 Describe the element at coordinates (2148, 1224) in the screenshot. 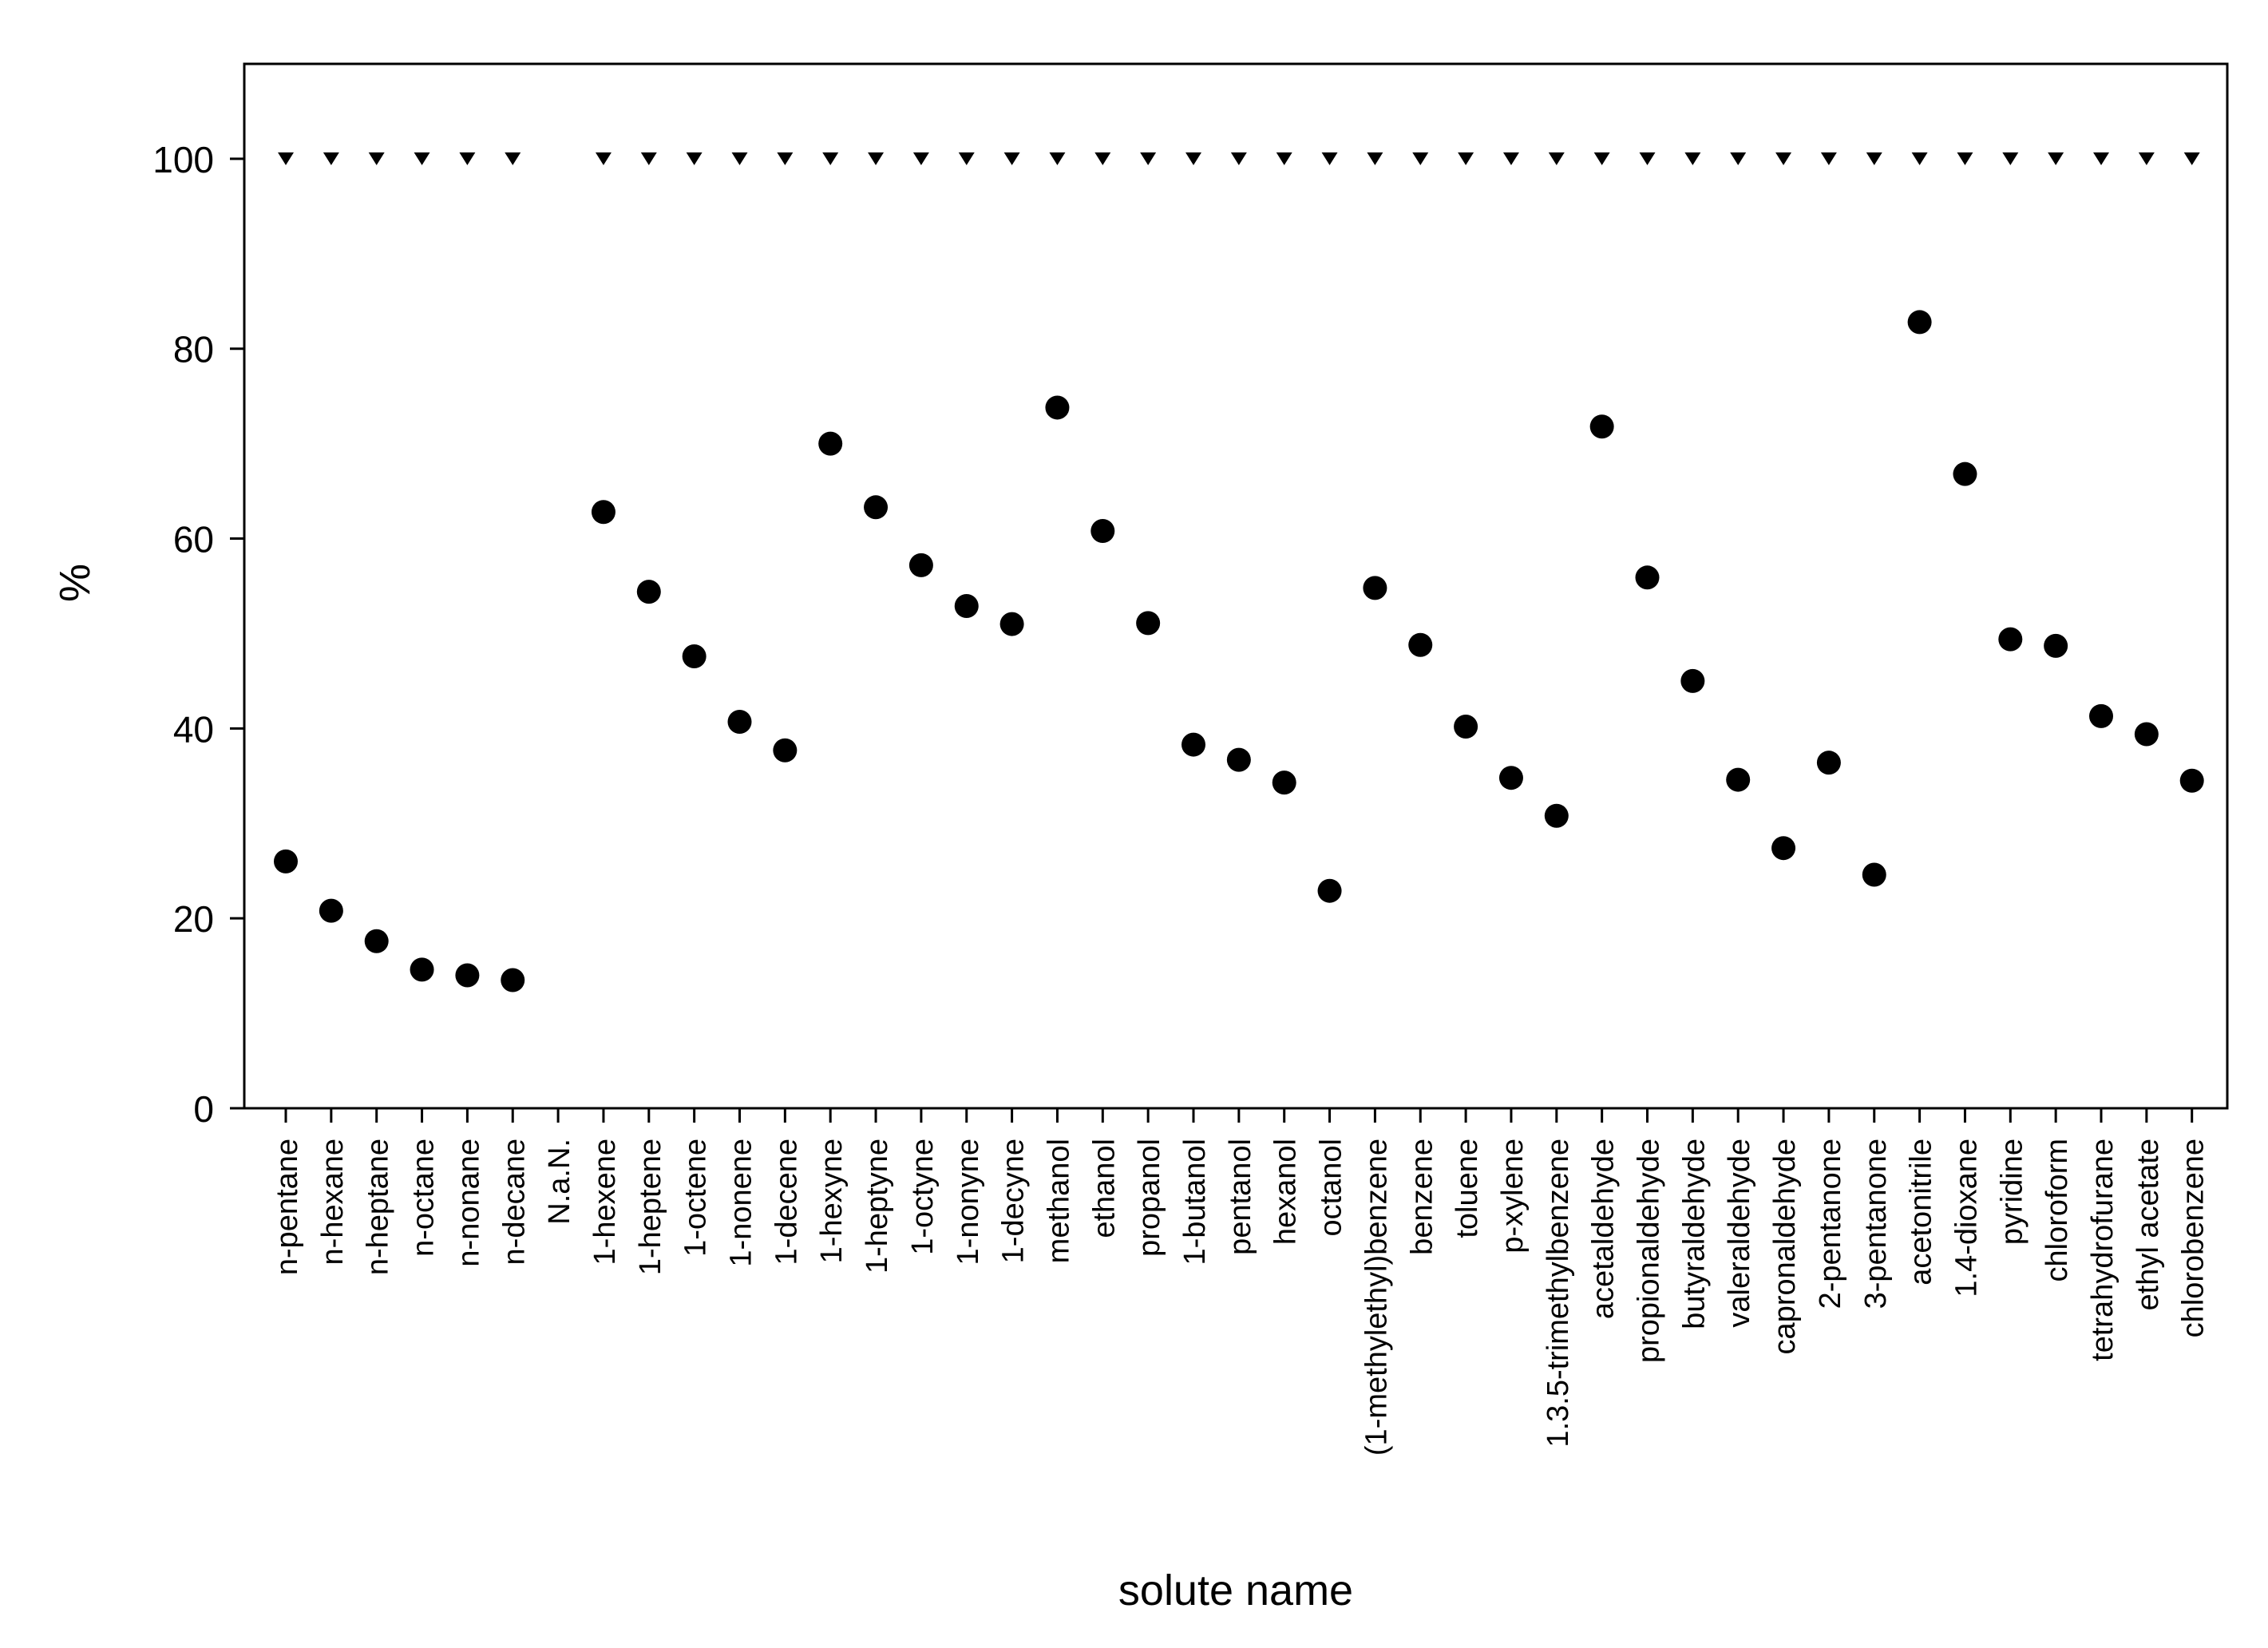

I see `x-tick-label: ethyl acetate` at that location.